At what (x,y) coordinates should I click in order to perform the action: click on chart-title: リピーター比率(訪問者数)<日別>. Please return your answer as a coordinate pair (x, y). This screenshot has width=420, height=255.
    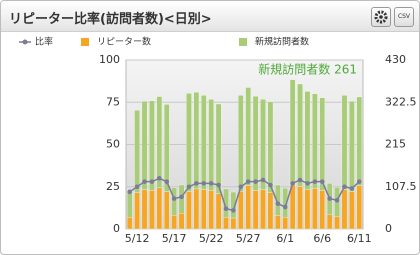
    Looking at the image, I should click on (110, 19).